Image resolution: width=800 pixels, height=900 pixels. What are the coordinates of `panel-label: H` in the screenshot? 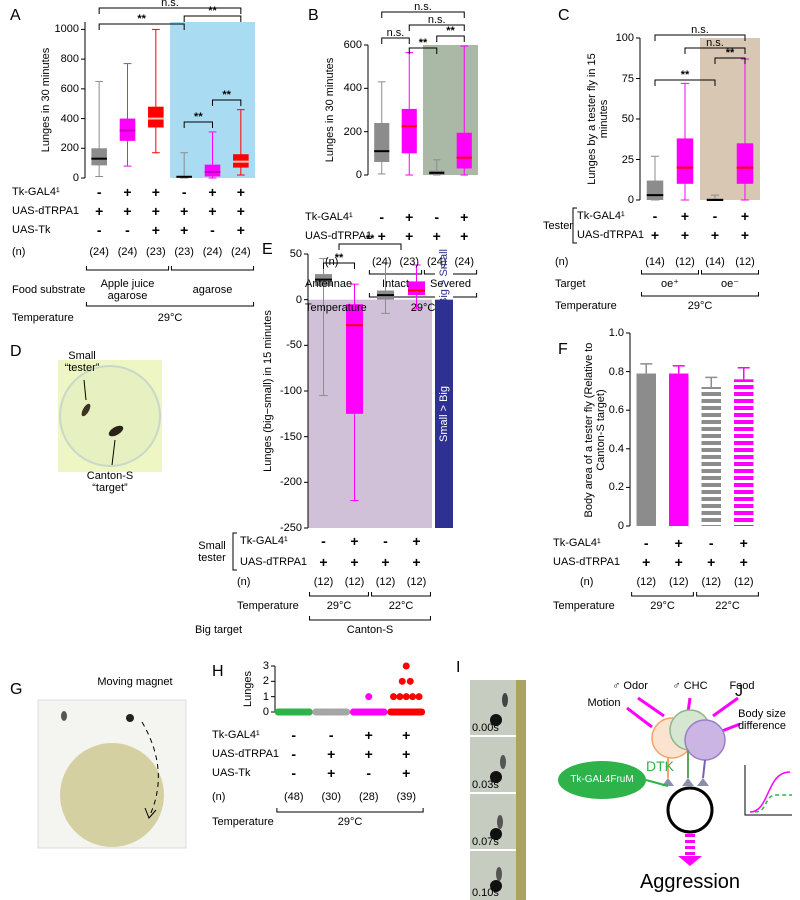 It's located at (218, 671).